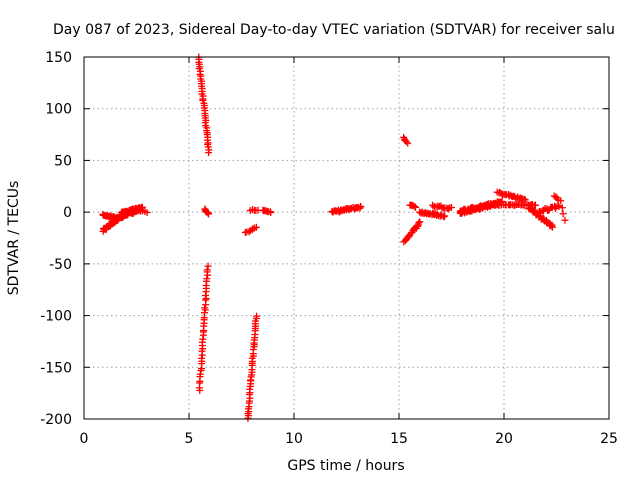 The height and width of the screenshot is (480, 640). What do you see at coordinates (56, 420) in the screenshot?
I see `y-tick-label: -200` at bounding box center [56, 420].